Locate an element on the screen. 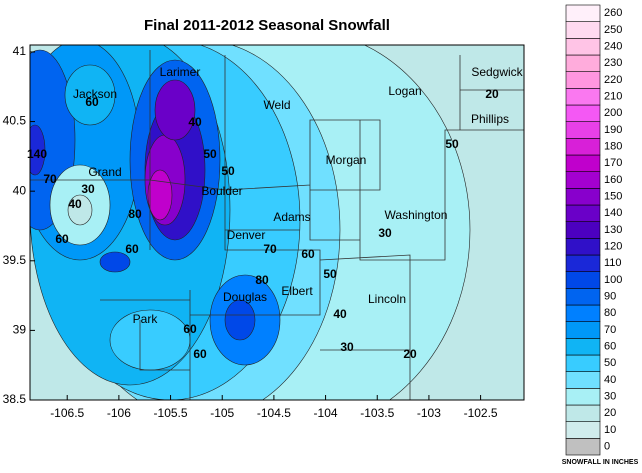 Image resolution: width=642 pixels, height=473 pixels. legend-label: 0 is located at coordinates (607, 447).